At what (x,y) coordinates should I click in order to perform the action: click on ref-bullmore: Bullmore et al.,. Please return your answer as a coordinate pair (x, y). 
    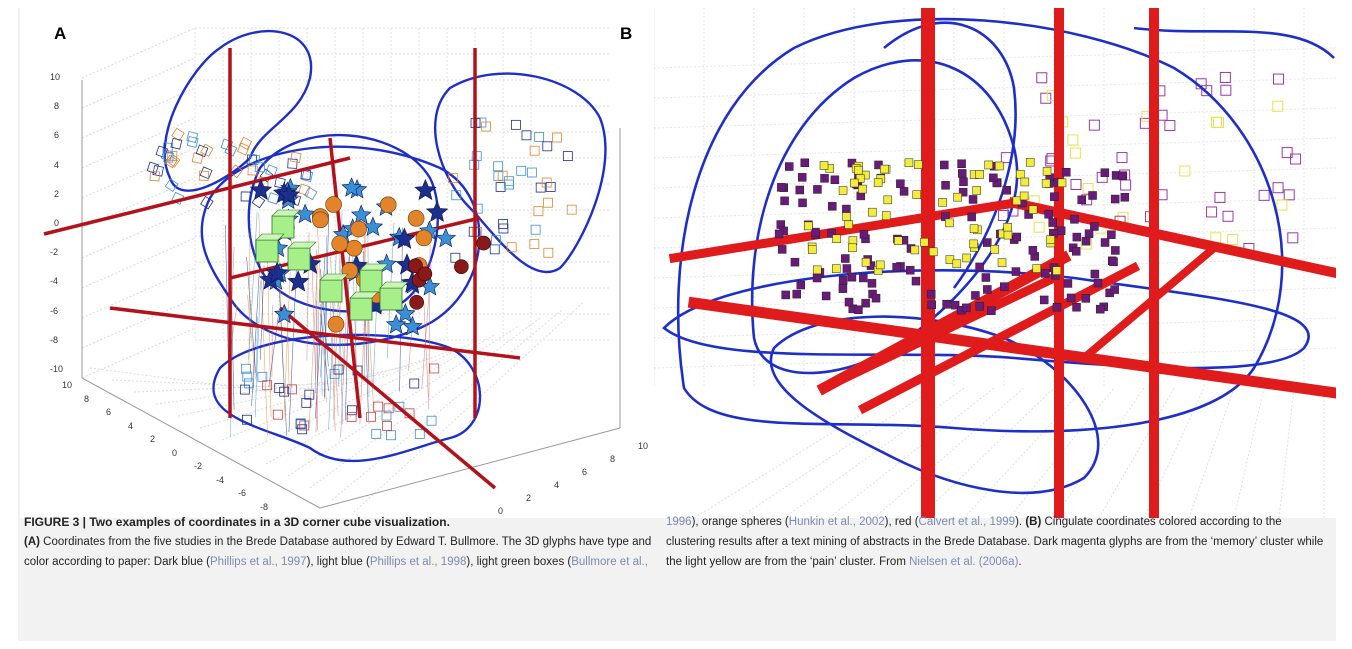
    Looking at the image, I should click on (609, 562).